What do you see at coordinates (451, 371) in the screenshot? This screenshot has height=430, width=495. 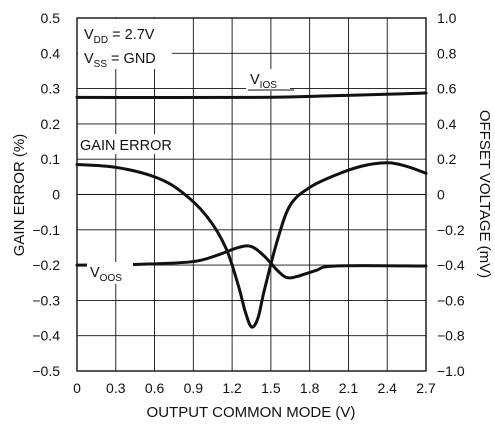 I see `right-y-tick-label: −1.0` at bounding box center [451, 371].